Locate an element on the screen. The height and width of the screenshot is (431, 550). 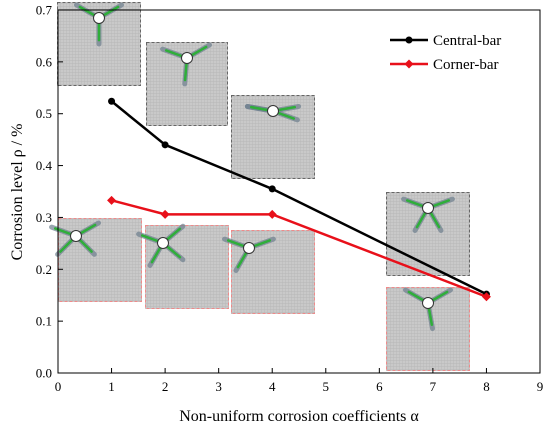
x-tick-label: 5 is located at coordinates (326, 386).